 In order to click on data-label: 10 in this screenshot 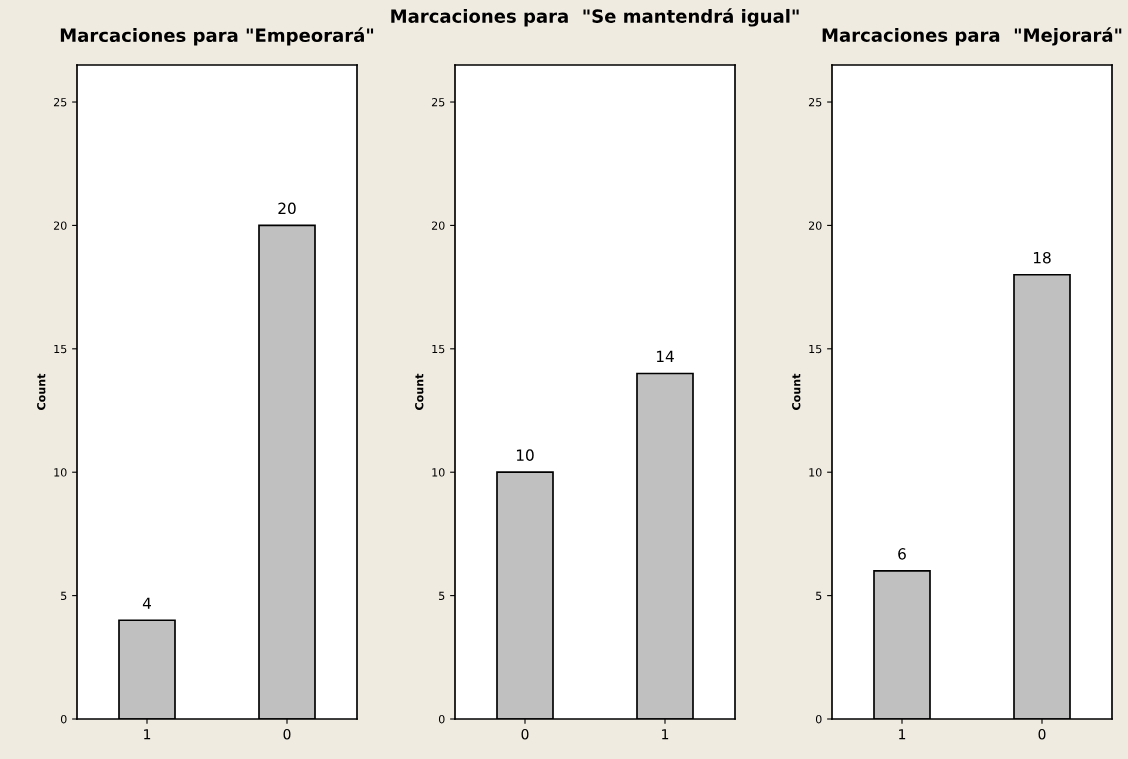, I will do `click(525, 455)`.